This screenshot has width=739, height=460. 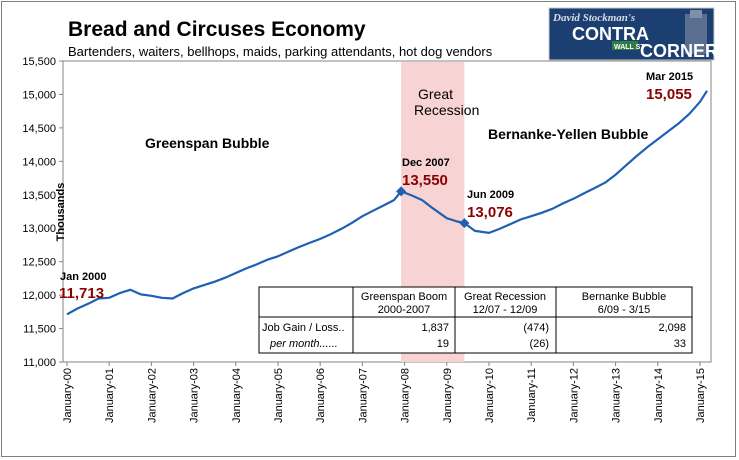 I want to click on y-axis-label: Thousands, so click(x=61, y=212).